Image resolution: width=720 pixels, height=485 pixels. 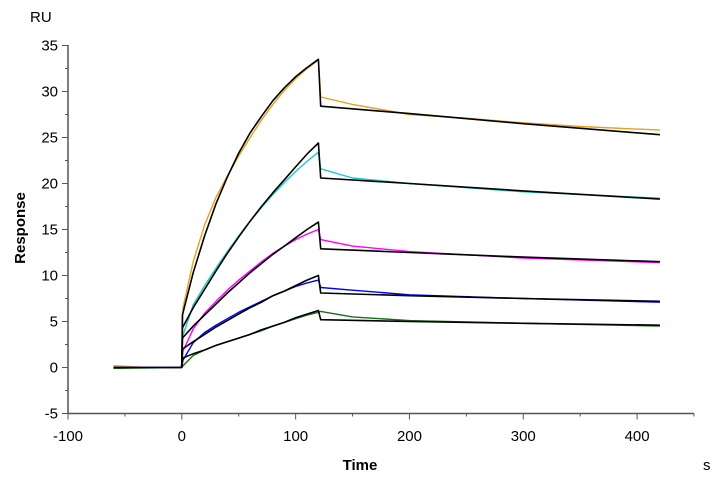 I want to click on y-tick-label: 15, so click(x=49, y=230).